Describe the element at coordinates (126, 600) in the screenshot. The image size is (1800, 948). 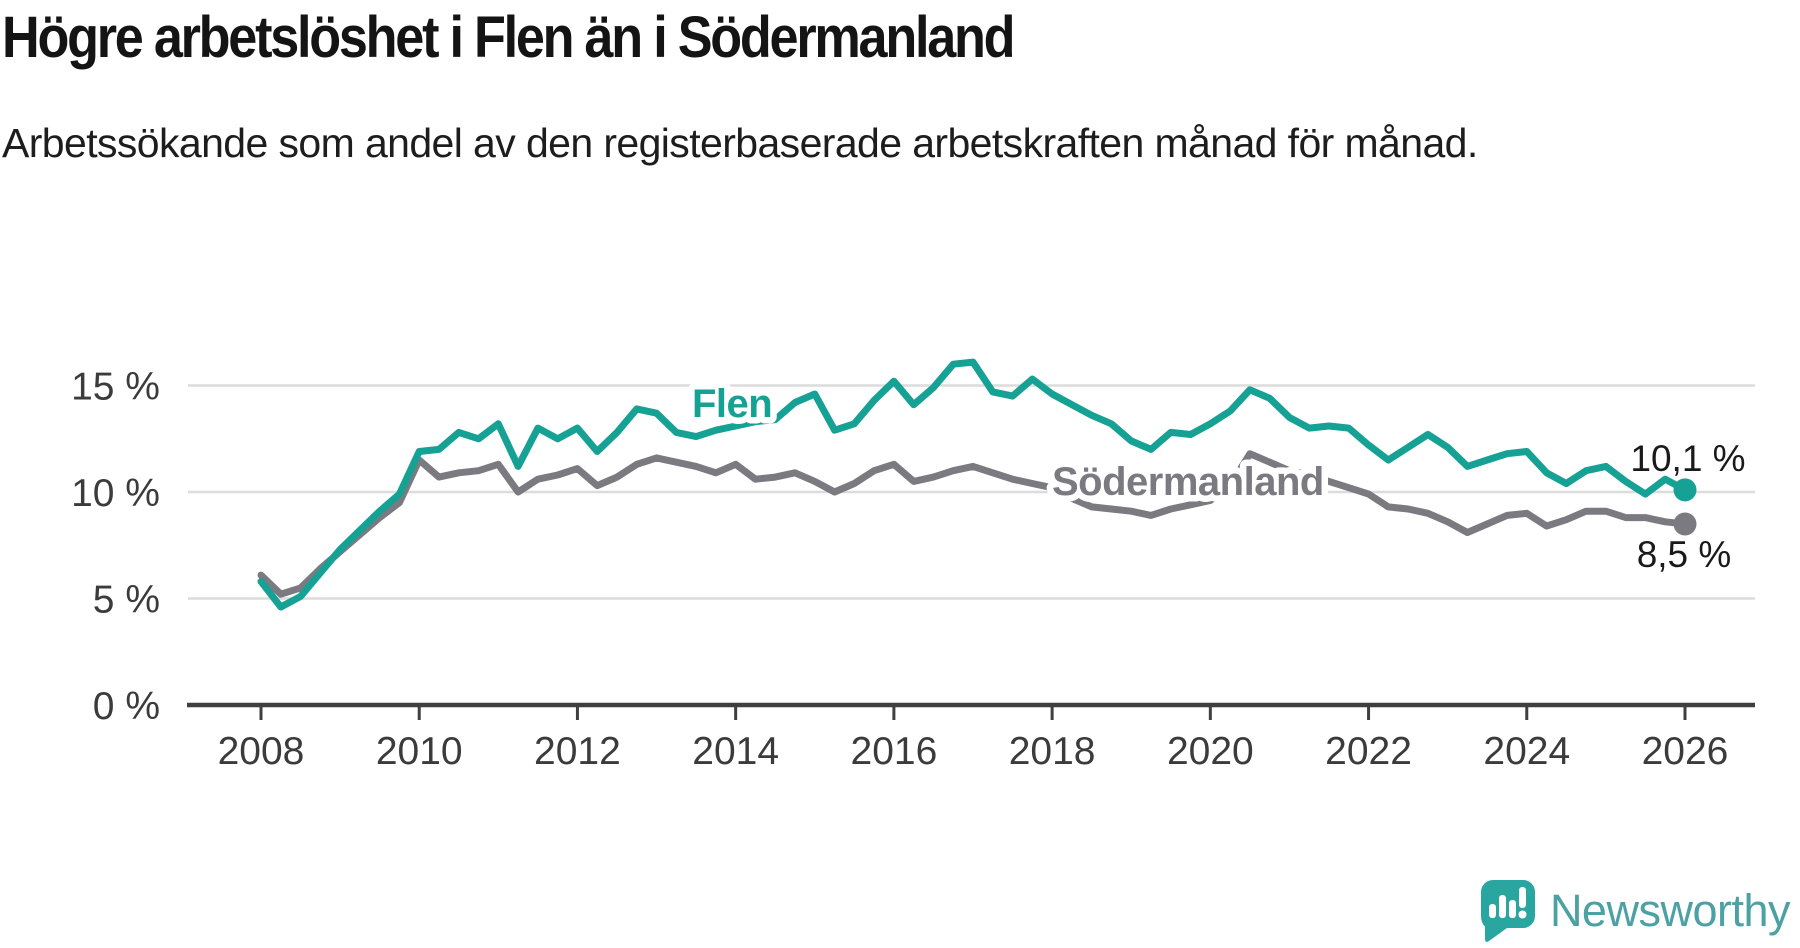
I see `y-tick-label-5: 5 %` at that location.